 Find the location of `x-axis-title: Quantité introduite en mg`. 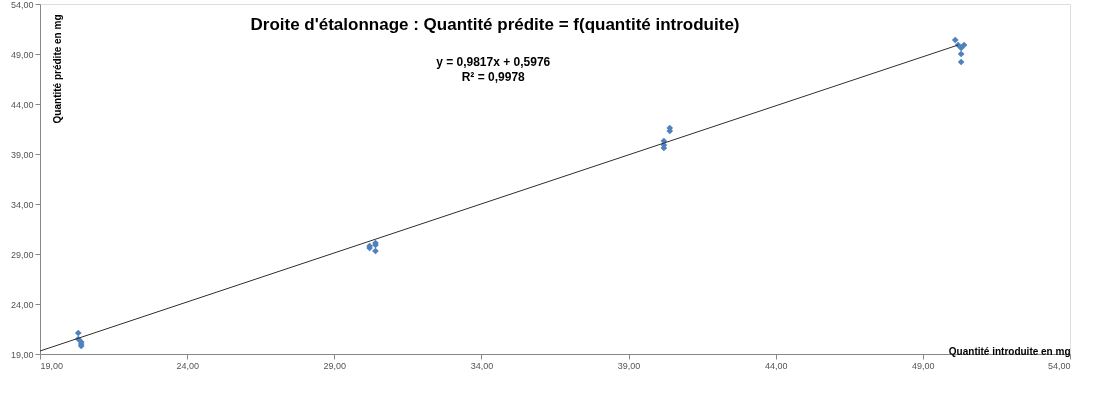

x-axis-title: Quantité introduite en mg is located at coordinates (1009, 351).